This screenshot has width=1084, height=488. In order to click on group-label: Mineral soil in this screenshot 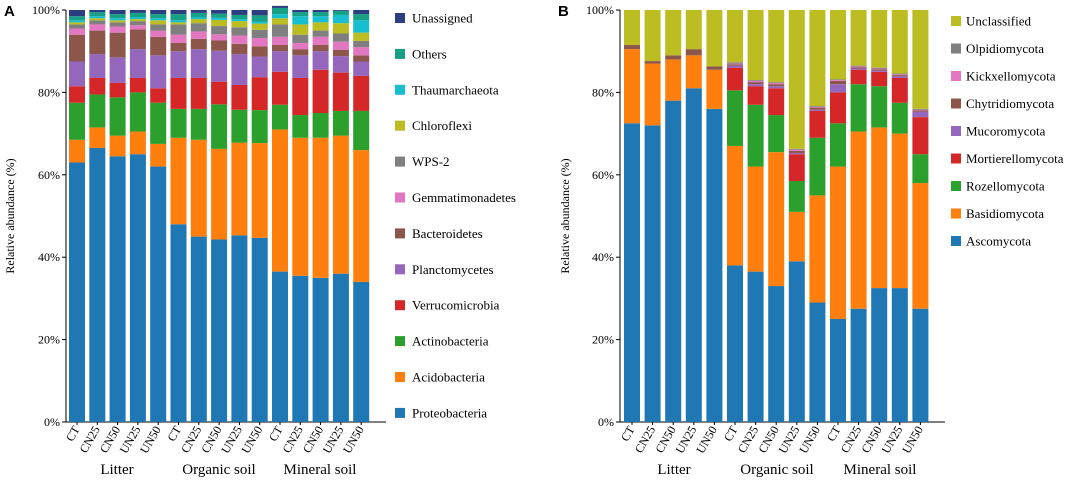, I will do `click(320, 470)`.